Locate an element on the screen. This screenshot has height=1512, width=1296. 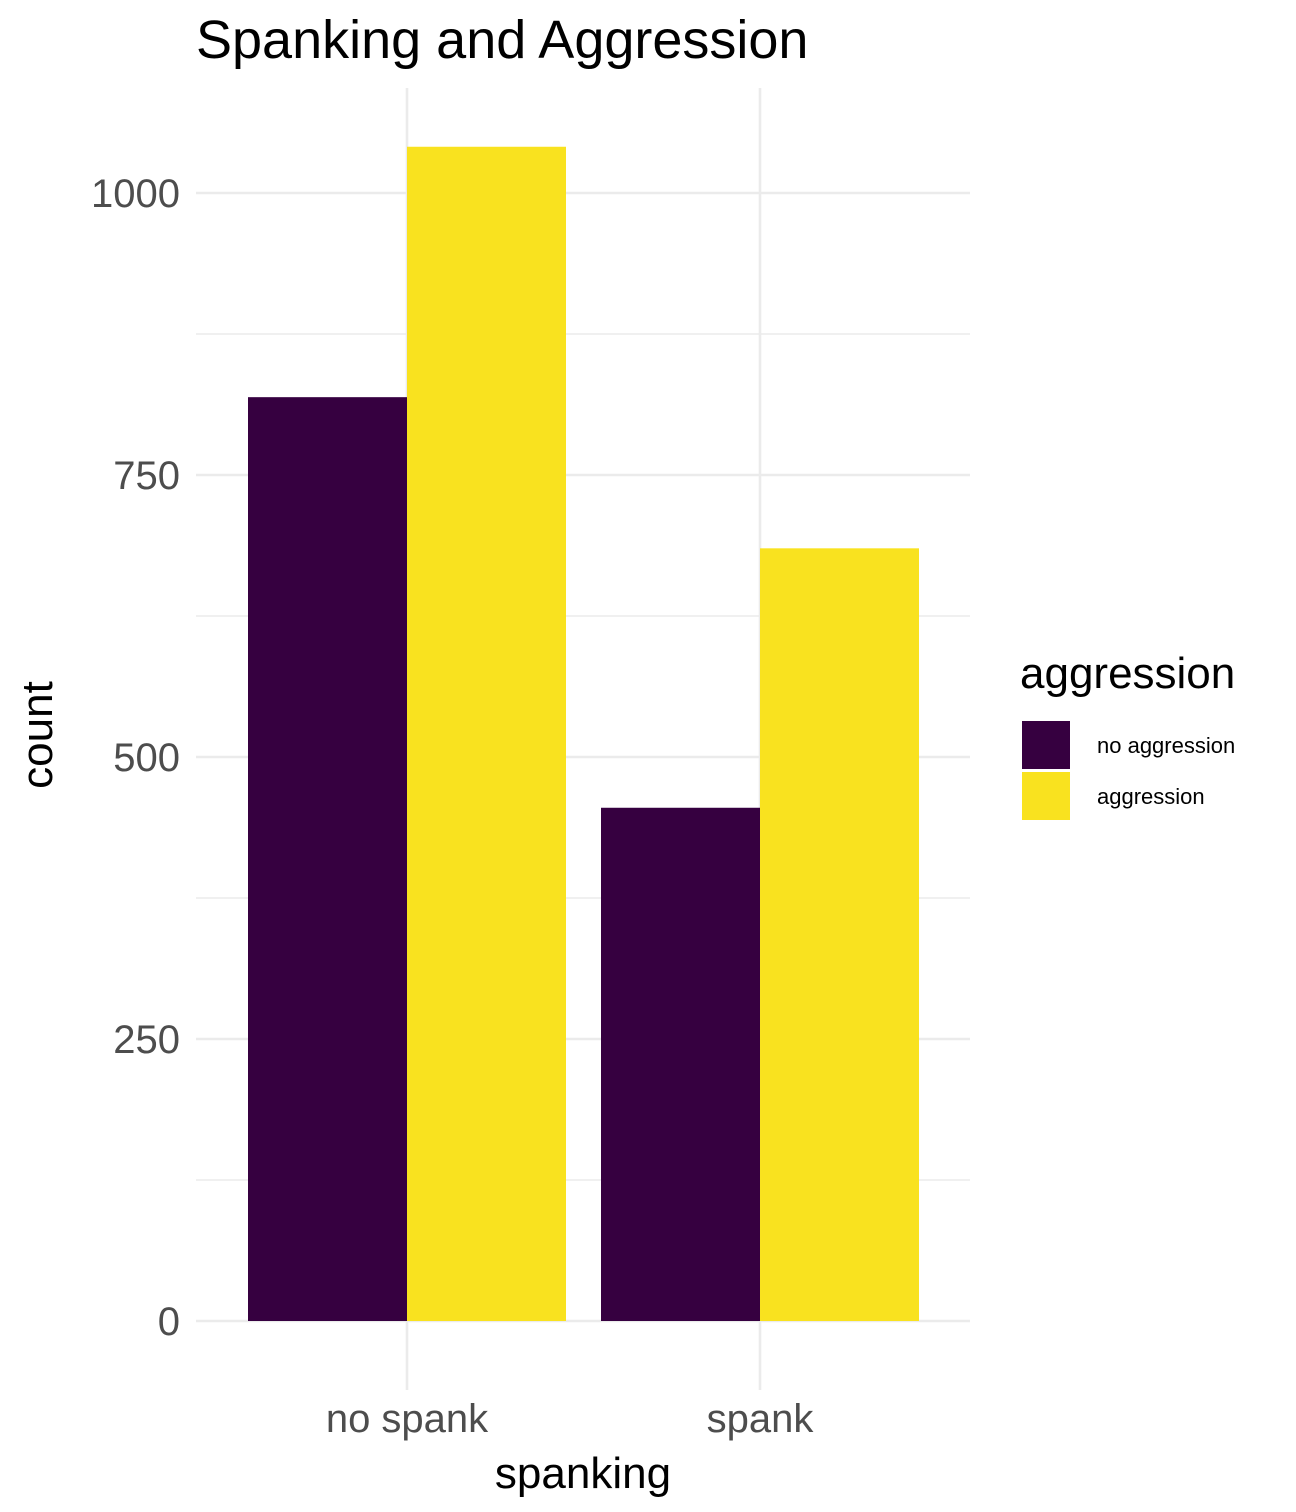
y-tick-label: 0 is located at coordinates (169, 1322).